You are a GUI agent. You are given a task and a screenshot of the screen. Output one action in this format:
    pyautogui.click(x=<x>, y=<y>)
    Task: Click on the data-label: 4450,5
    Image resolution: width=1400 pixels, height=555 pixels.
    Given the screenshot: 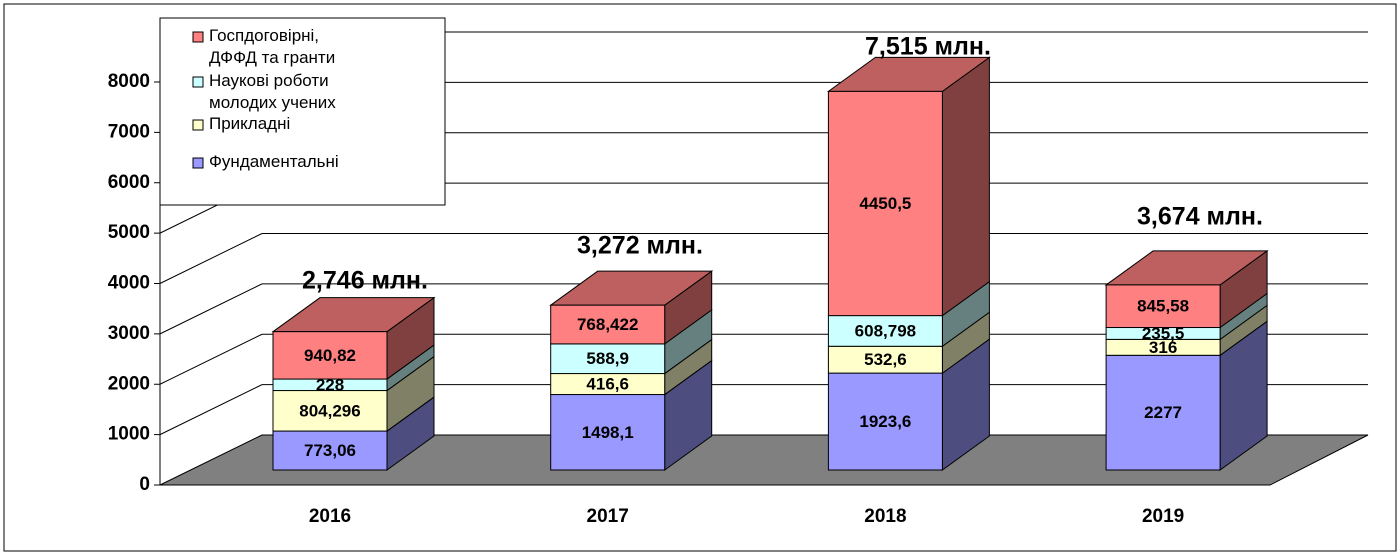 What is the action you would take?
    pyautogui.click(x=885, y=203)
    